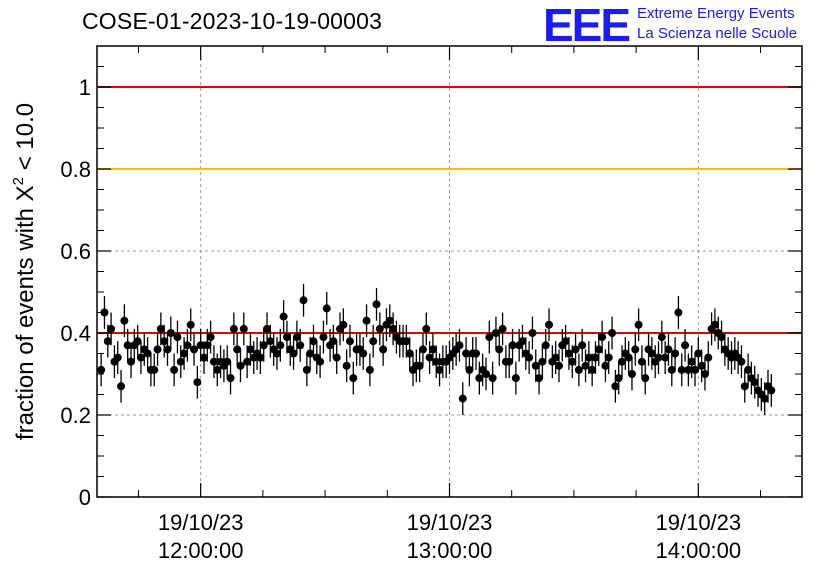  Describe the element at coordinates (699, 550) in the screenshot. I see `x-tick-label-time: 14:00:00` at that location.